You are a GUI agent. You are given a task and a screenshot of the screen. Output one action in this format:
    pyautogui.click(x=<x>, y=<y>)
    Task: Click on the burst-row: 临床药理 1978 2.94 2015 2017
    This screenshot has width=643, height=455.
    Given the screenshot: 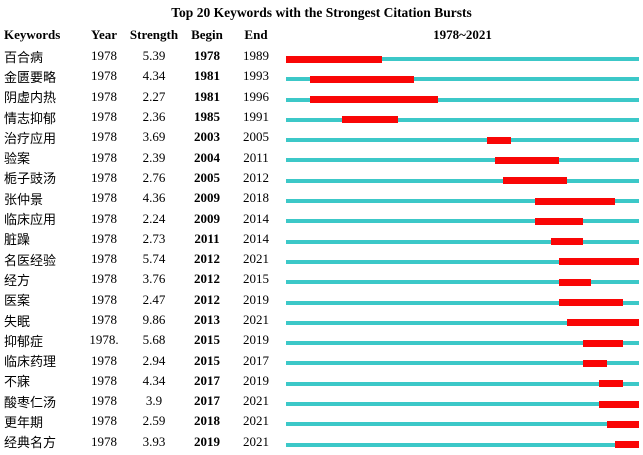 What is the action you would take?
    pyautogui.click(x=321, y=360)
    